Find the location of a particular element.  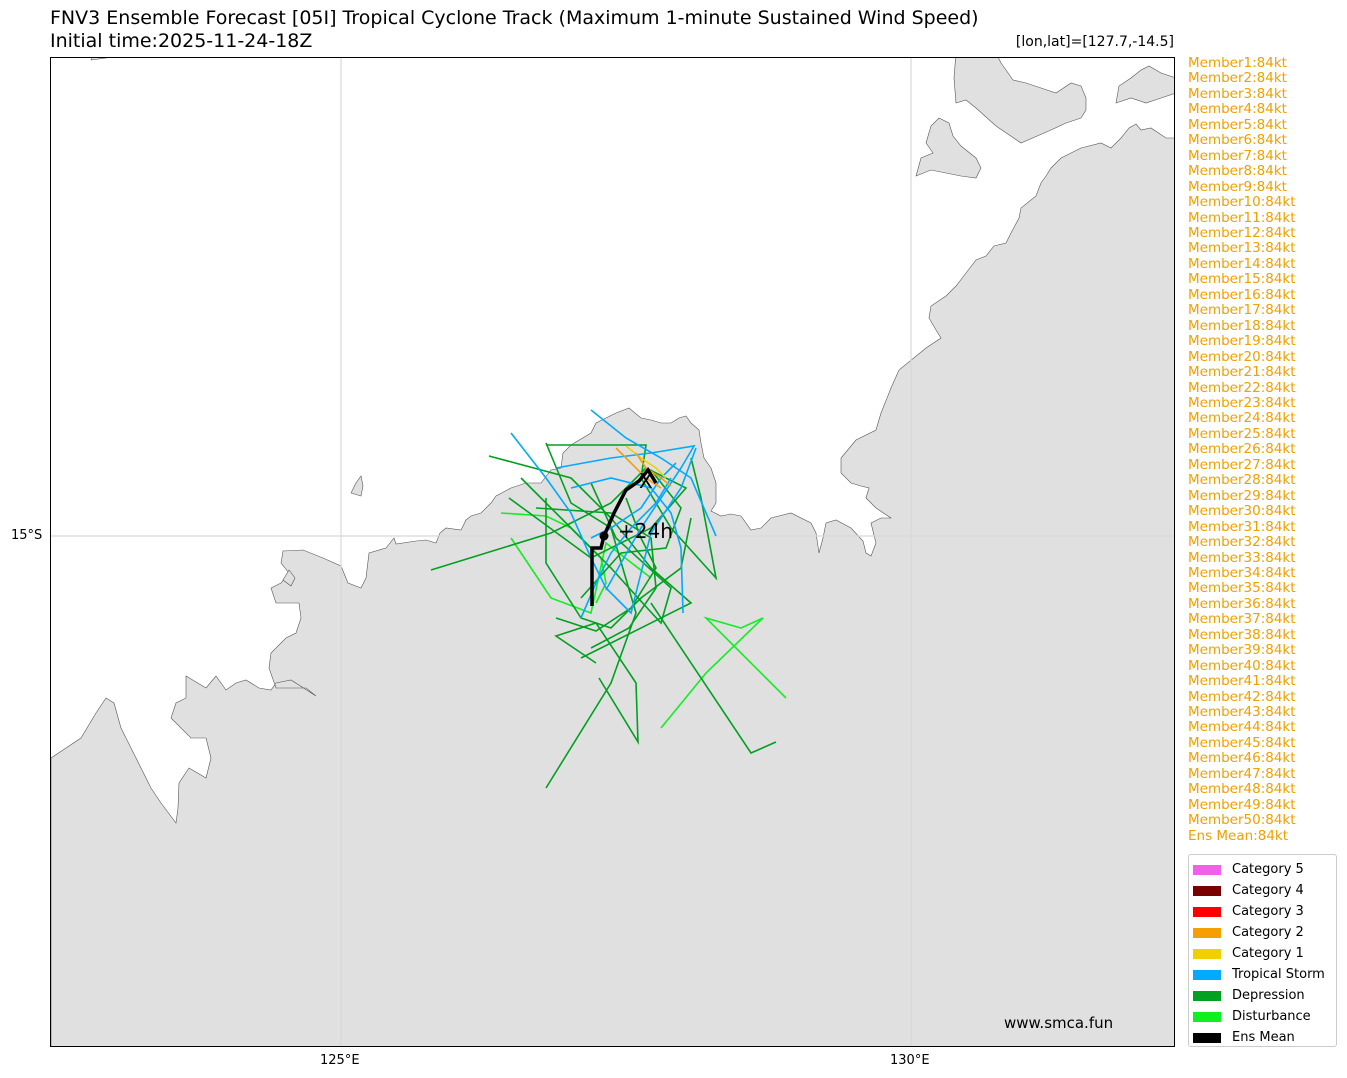

melville-island is located at coordinates (1020, 101).